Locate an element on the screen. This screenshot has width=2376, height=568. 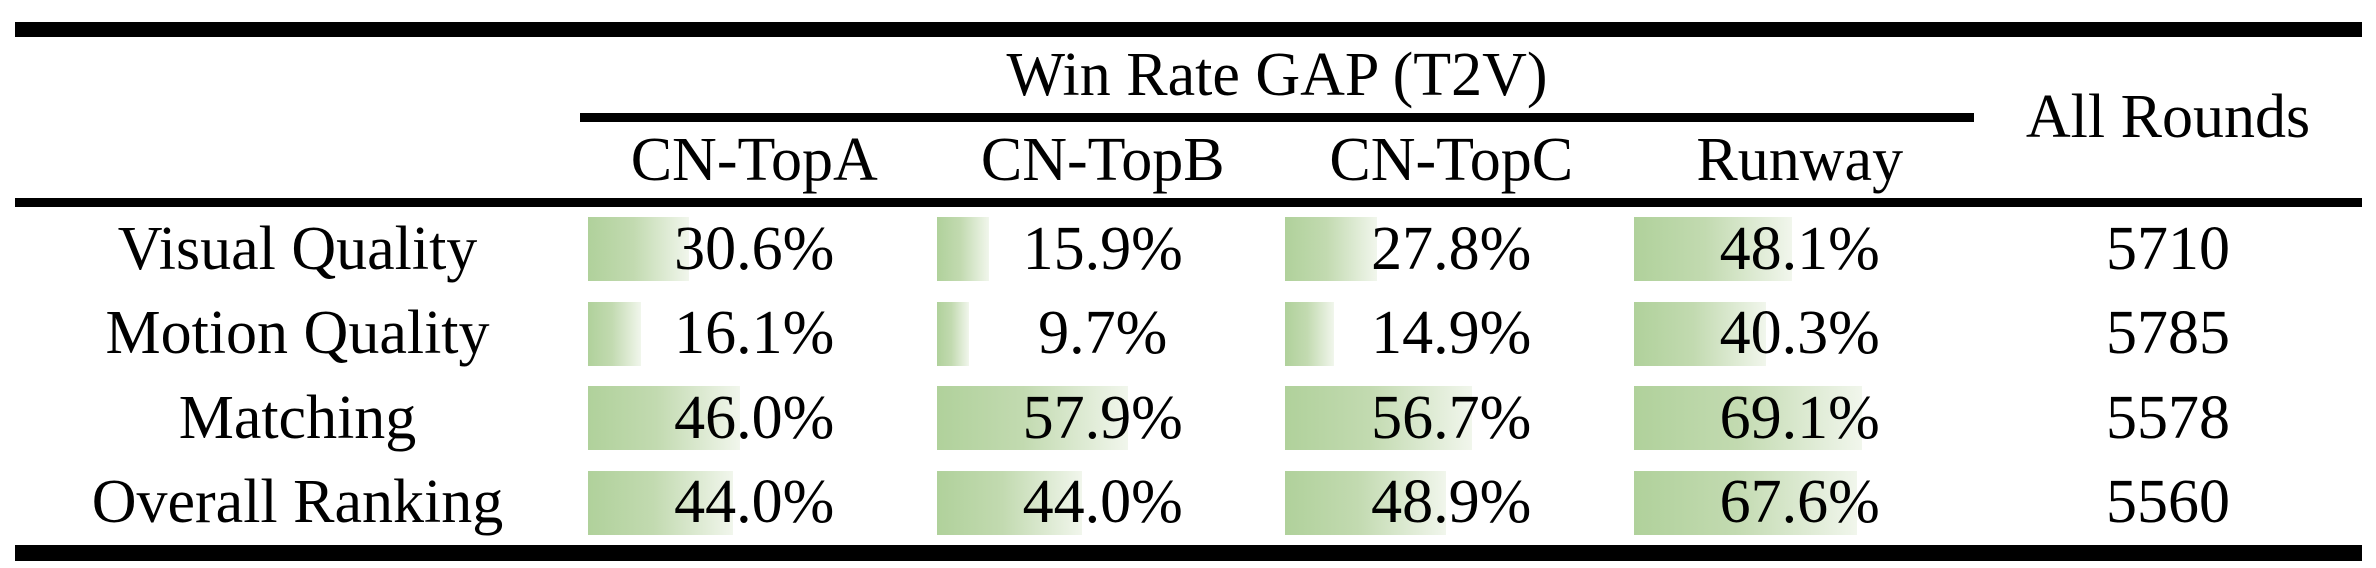
win-rate-cell-cn-topc: 48.9% is located at coordinates (1451, 503).